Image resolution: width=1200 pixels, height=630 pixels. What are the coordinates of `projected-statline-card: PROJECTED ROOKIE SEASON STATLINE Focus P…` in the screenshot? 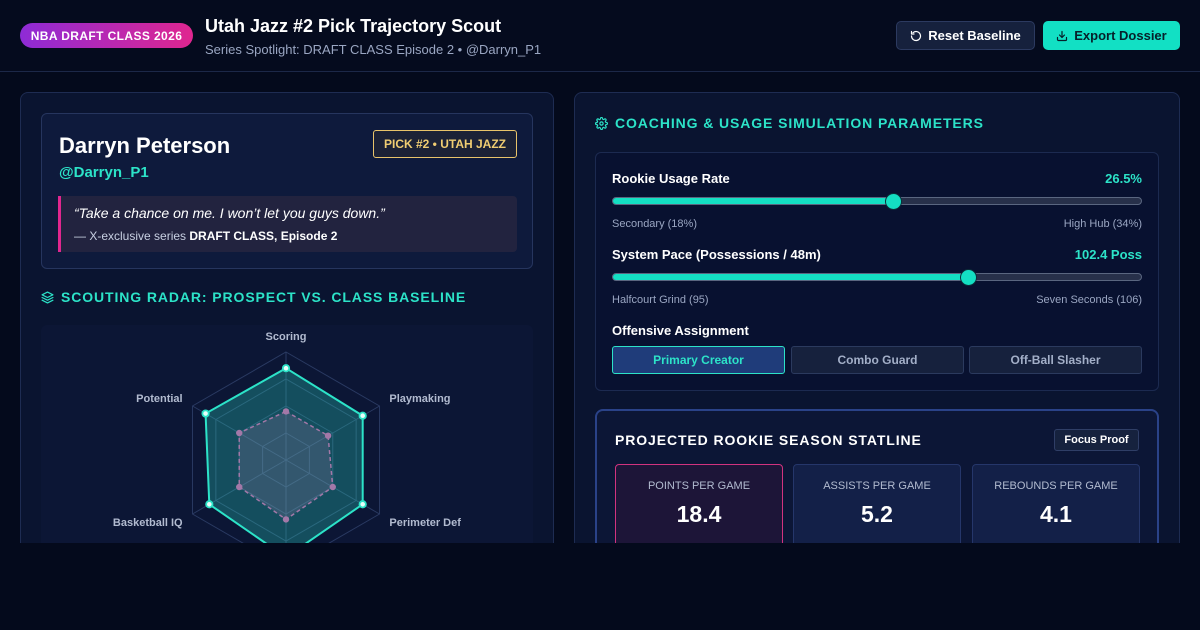 It's located at (877, 485).